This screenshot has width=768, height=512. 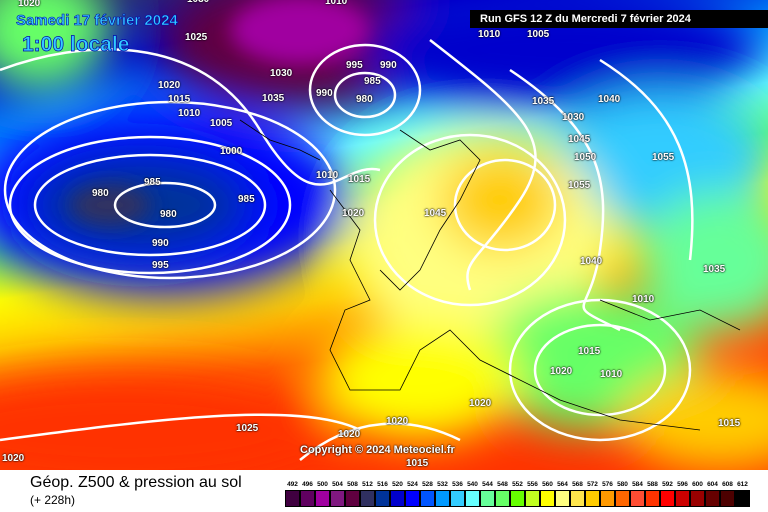 I want to click on legend-entry: 556, so click(x=532, y=493).